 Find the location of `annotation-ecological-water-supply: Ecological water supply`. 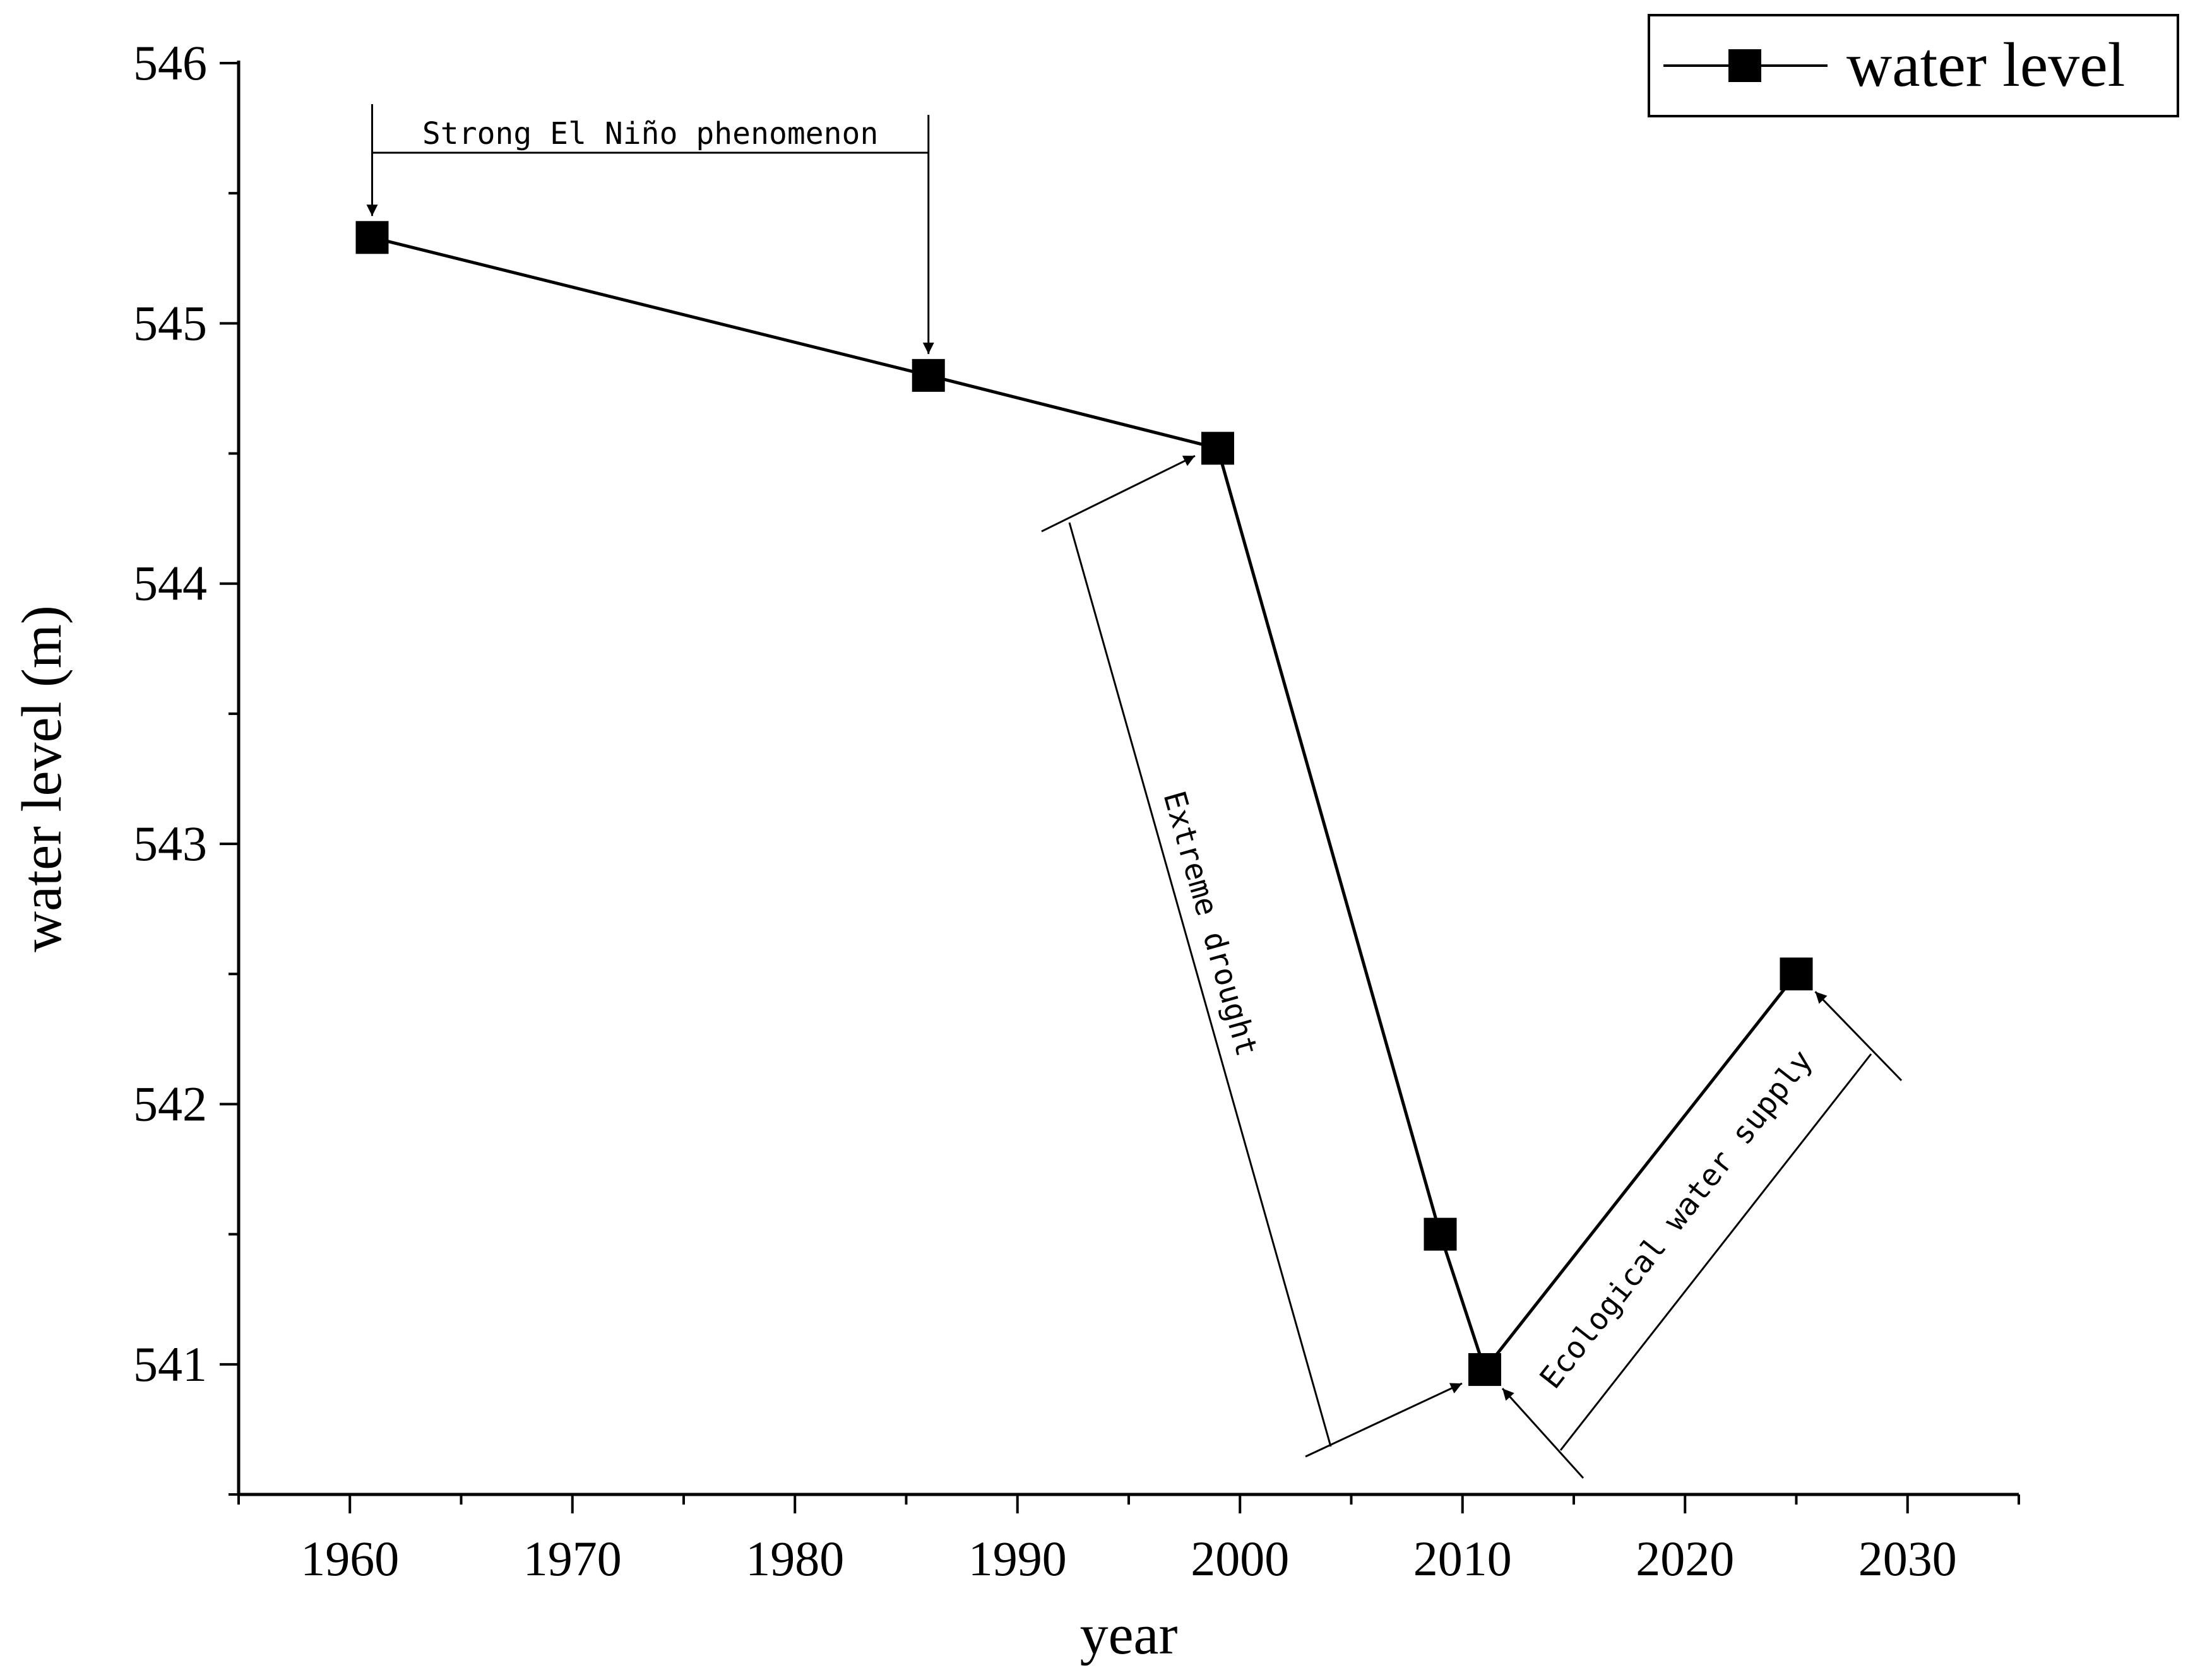

annotation-ecological-water-supply: Ecological water supply is located at coordinates (1702, 1235).